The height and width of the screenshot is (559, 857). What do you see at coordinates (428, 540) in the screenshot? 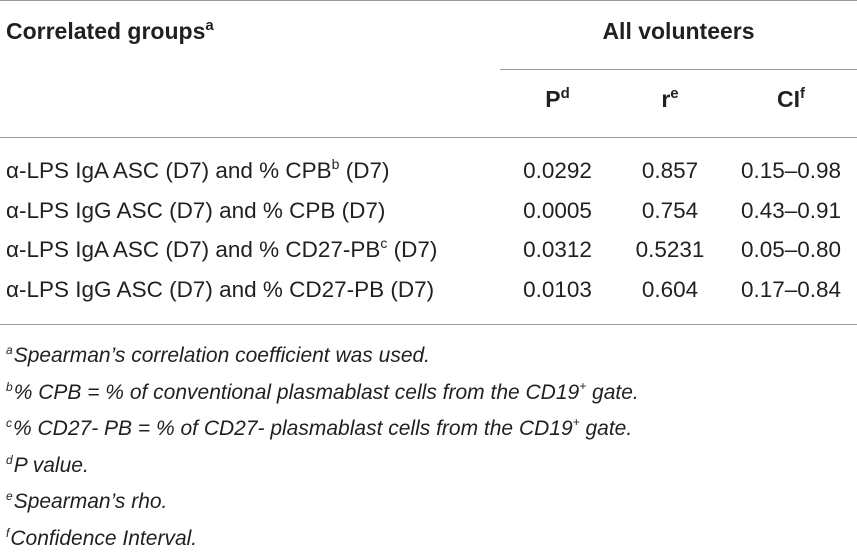
I see `footnote: fConfidence Interval.` at bounding box center [428, 540].